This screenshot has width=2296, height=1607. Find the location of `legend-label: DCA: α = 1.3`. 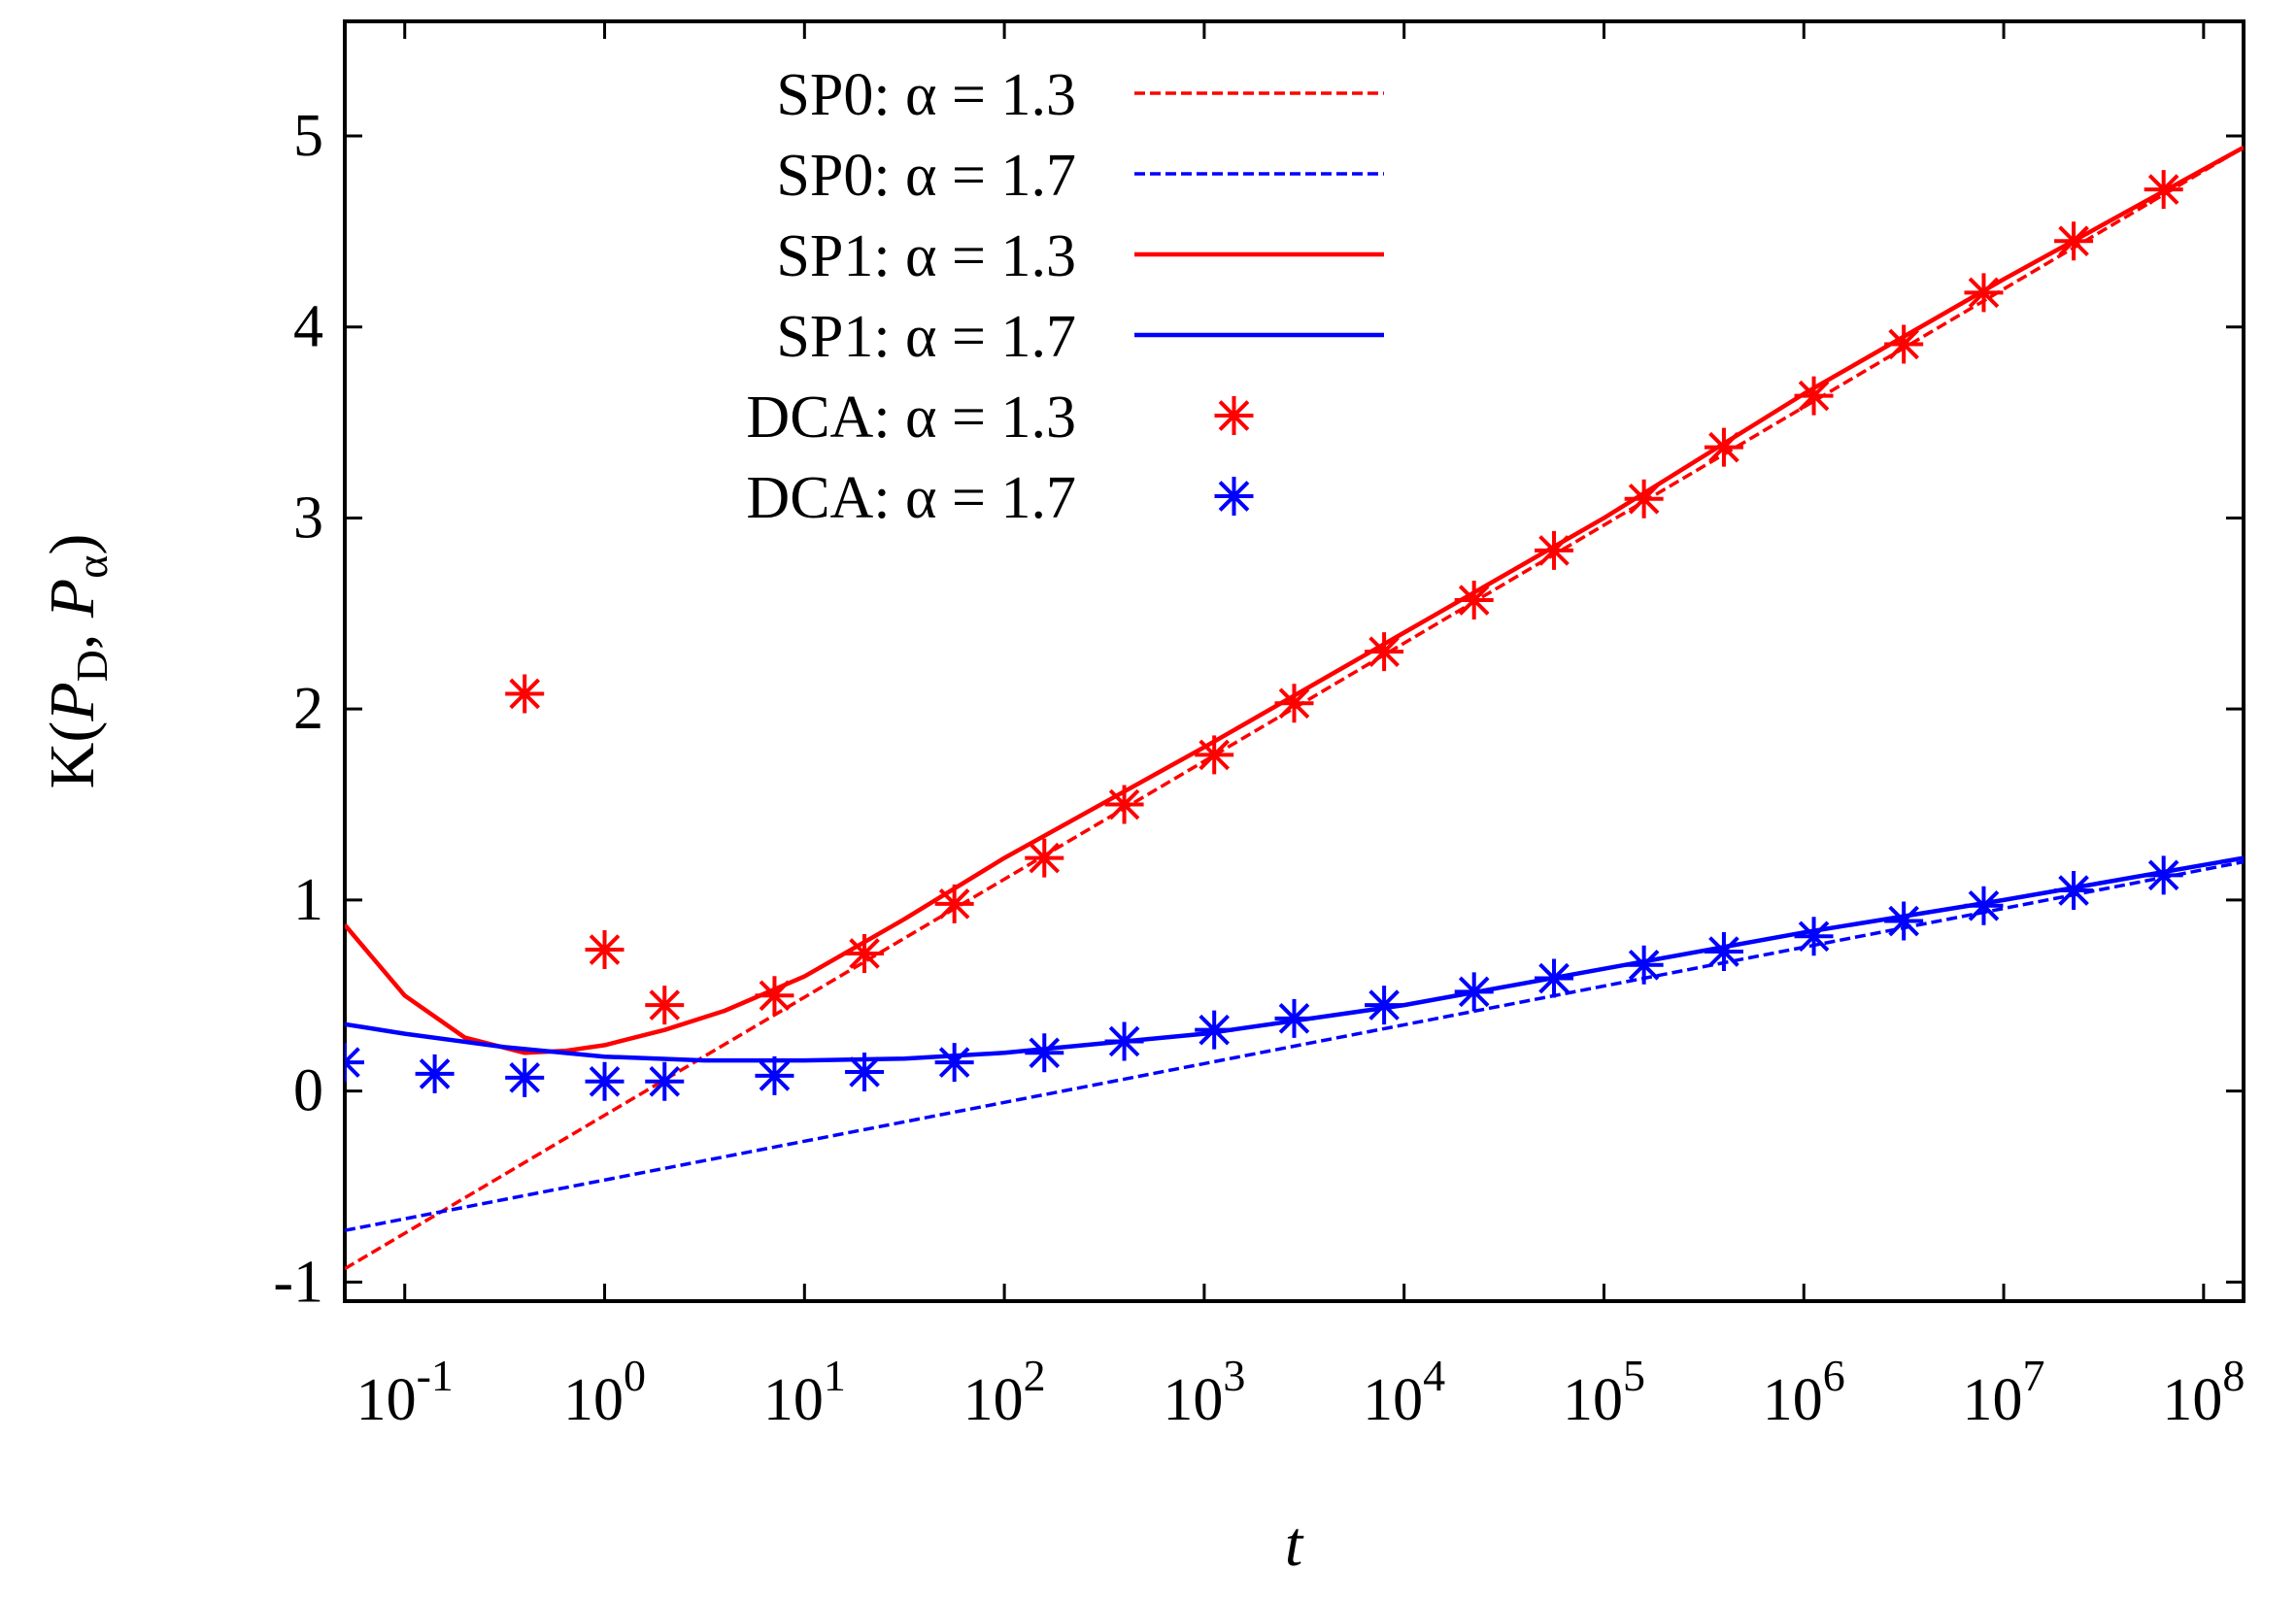

legend-label: DCA: α = 1.3 is located at coordinates (911, 418).